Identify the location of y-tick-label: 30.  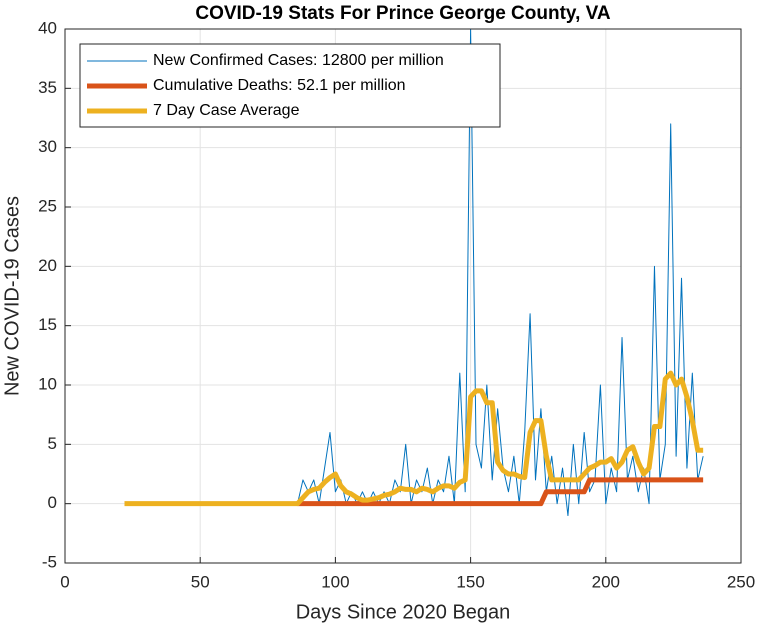
(47, 146).